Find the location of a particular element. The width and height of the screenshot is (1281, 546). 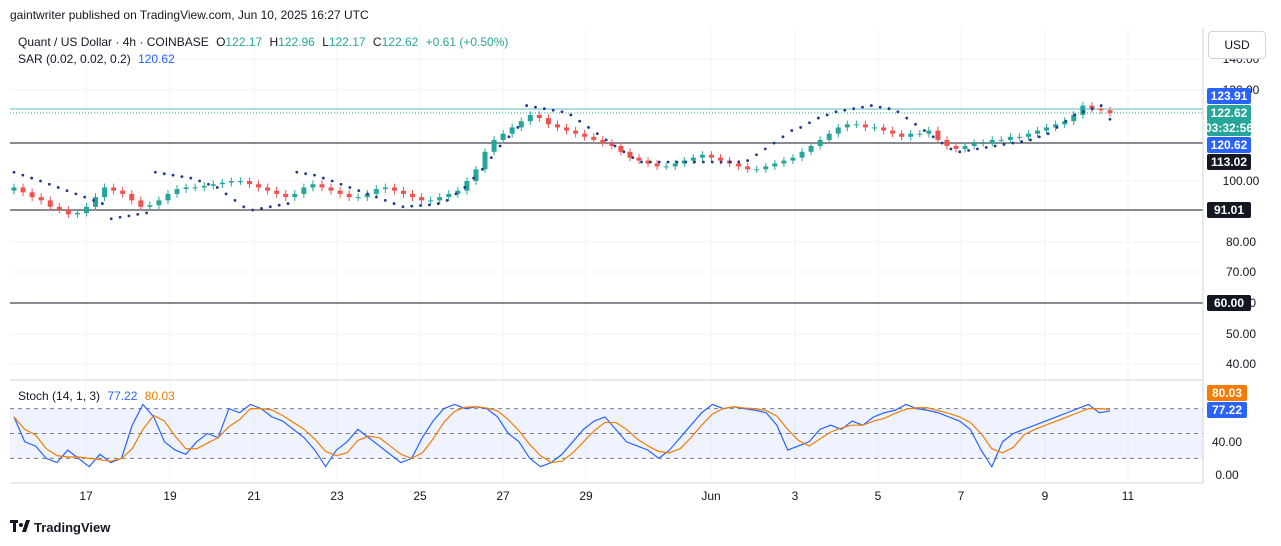

price-label-text: 123.91 is located at coordinates (1229, 96).